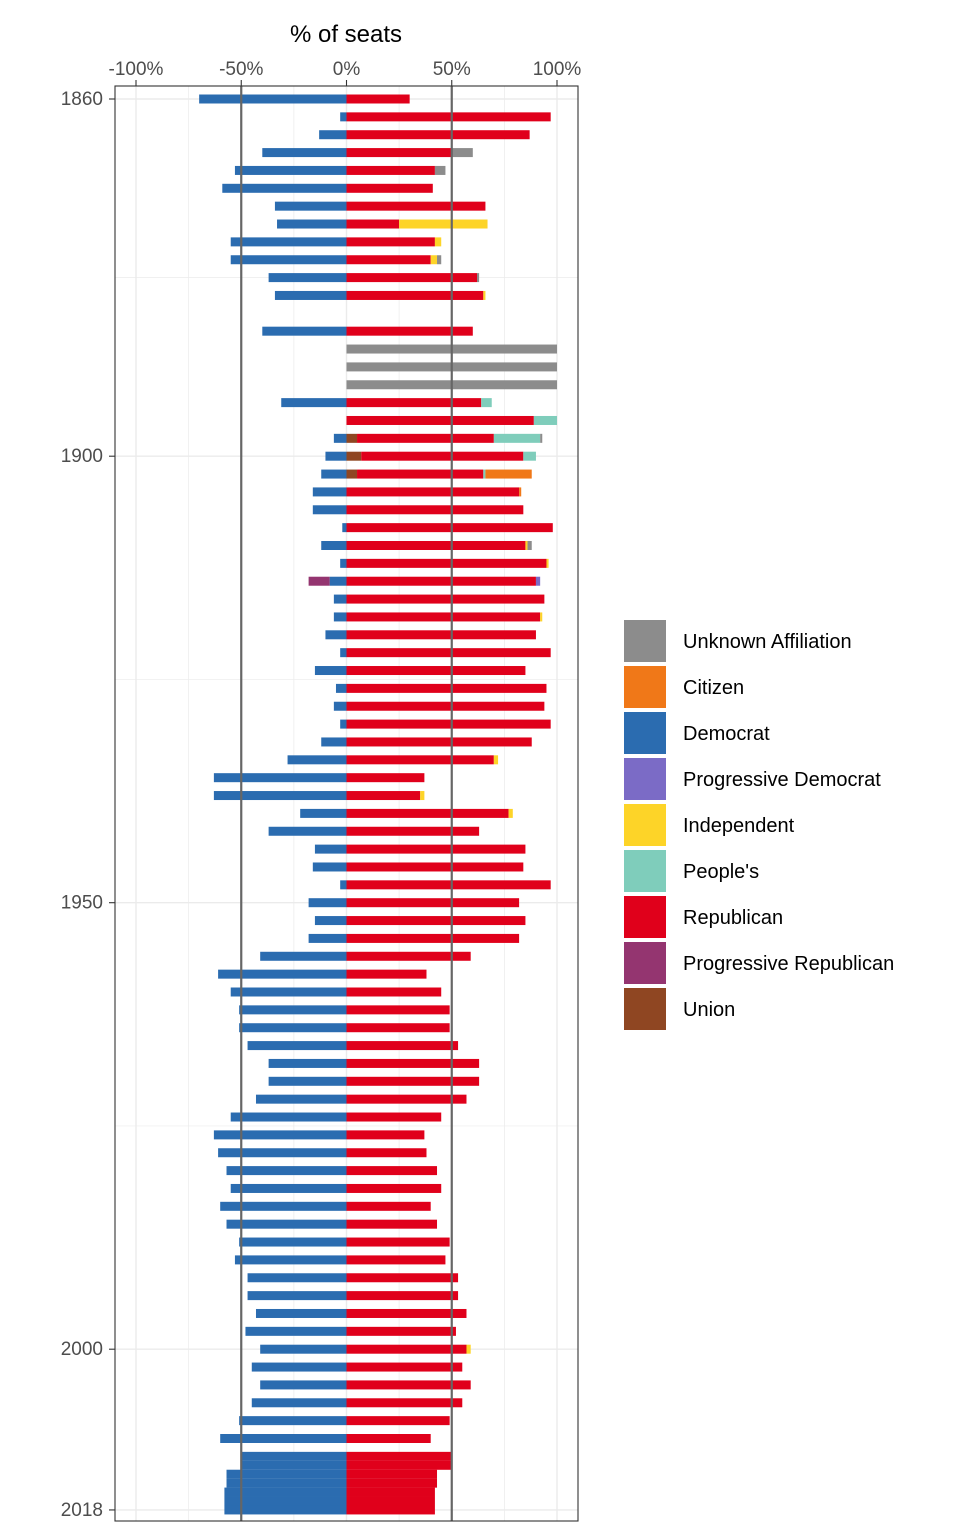 The image size is (960, 1536). Describe the element at coordinates (739, 826) in the screenshot. I see `legend-label: Independent` at that location.